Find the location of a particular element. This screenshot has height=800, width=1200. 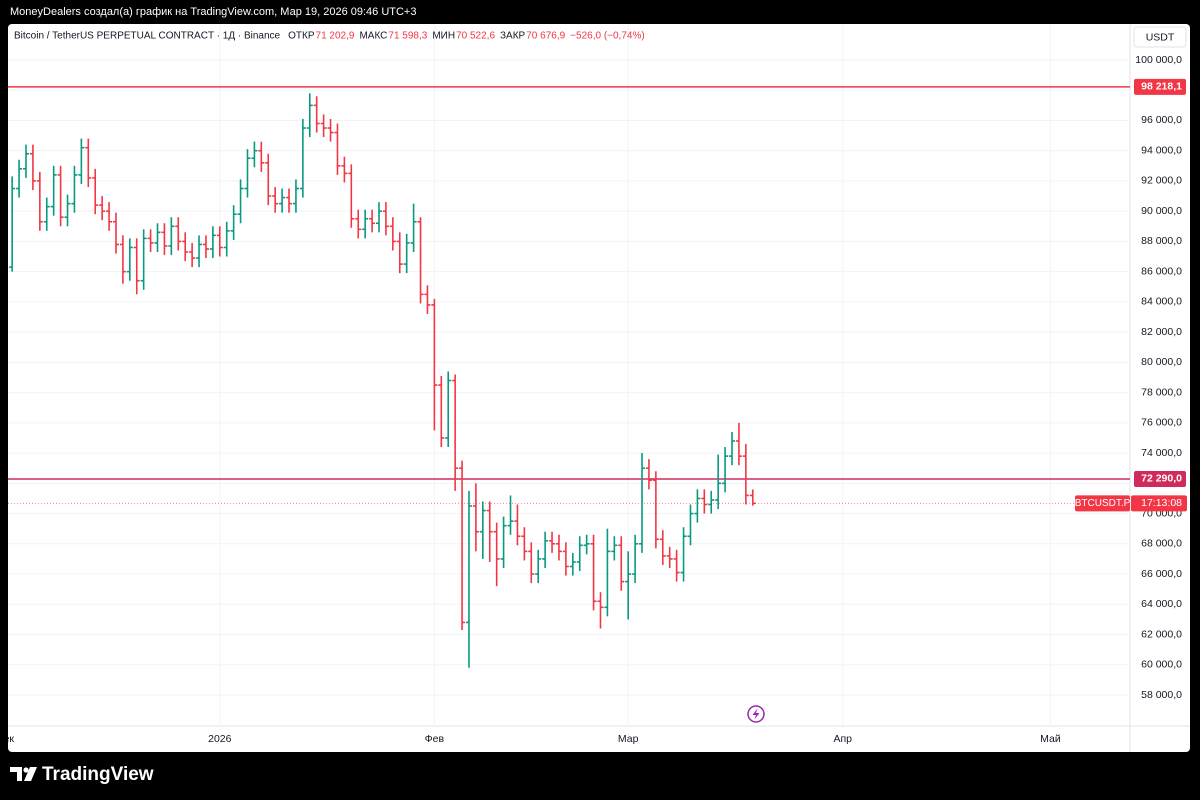

x-tick-label: 2026 is located at coordinates (220, 739).